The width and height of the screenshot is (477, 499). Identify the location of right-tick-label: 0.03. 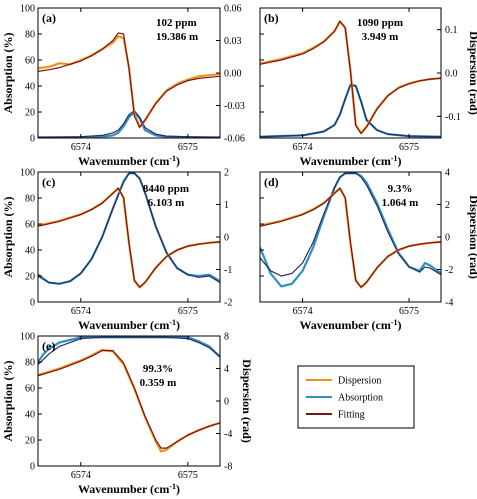
(233, 41).